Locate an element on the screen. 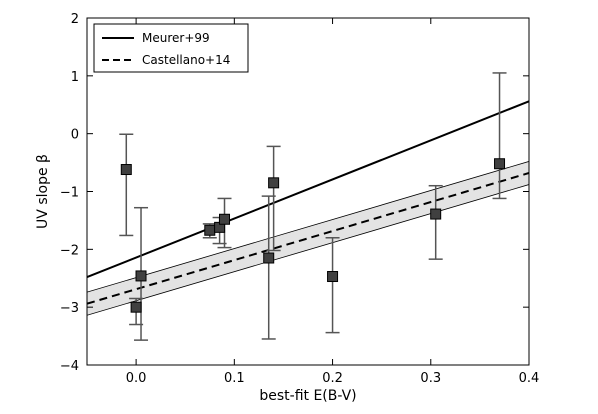 The image size is (598, 414). y-axis-label: UV slope β is located at coordinates (43, 191).